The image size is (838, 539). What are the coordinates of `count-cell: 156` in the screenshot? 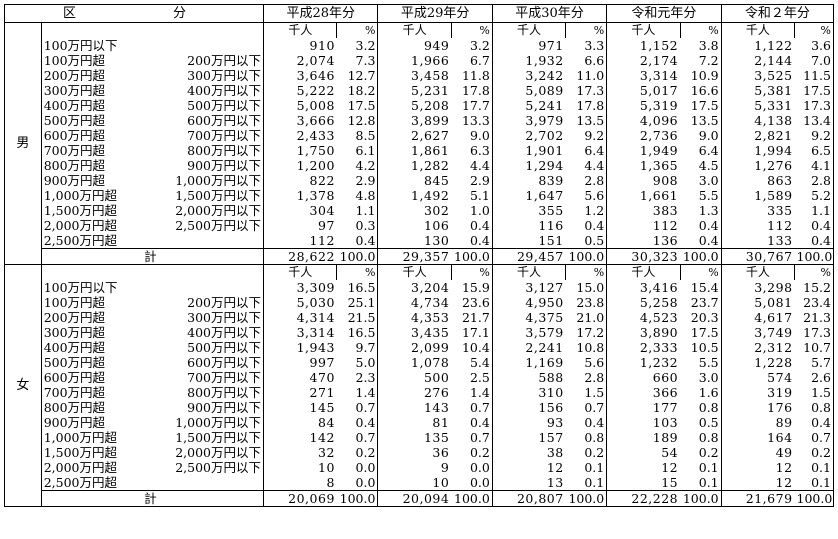 It's located at (551, 407).